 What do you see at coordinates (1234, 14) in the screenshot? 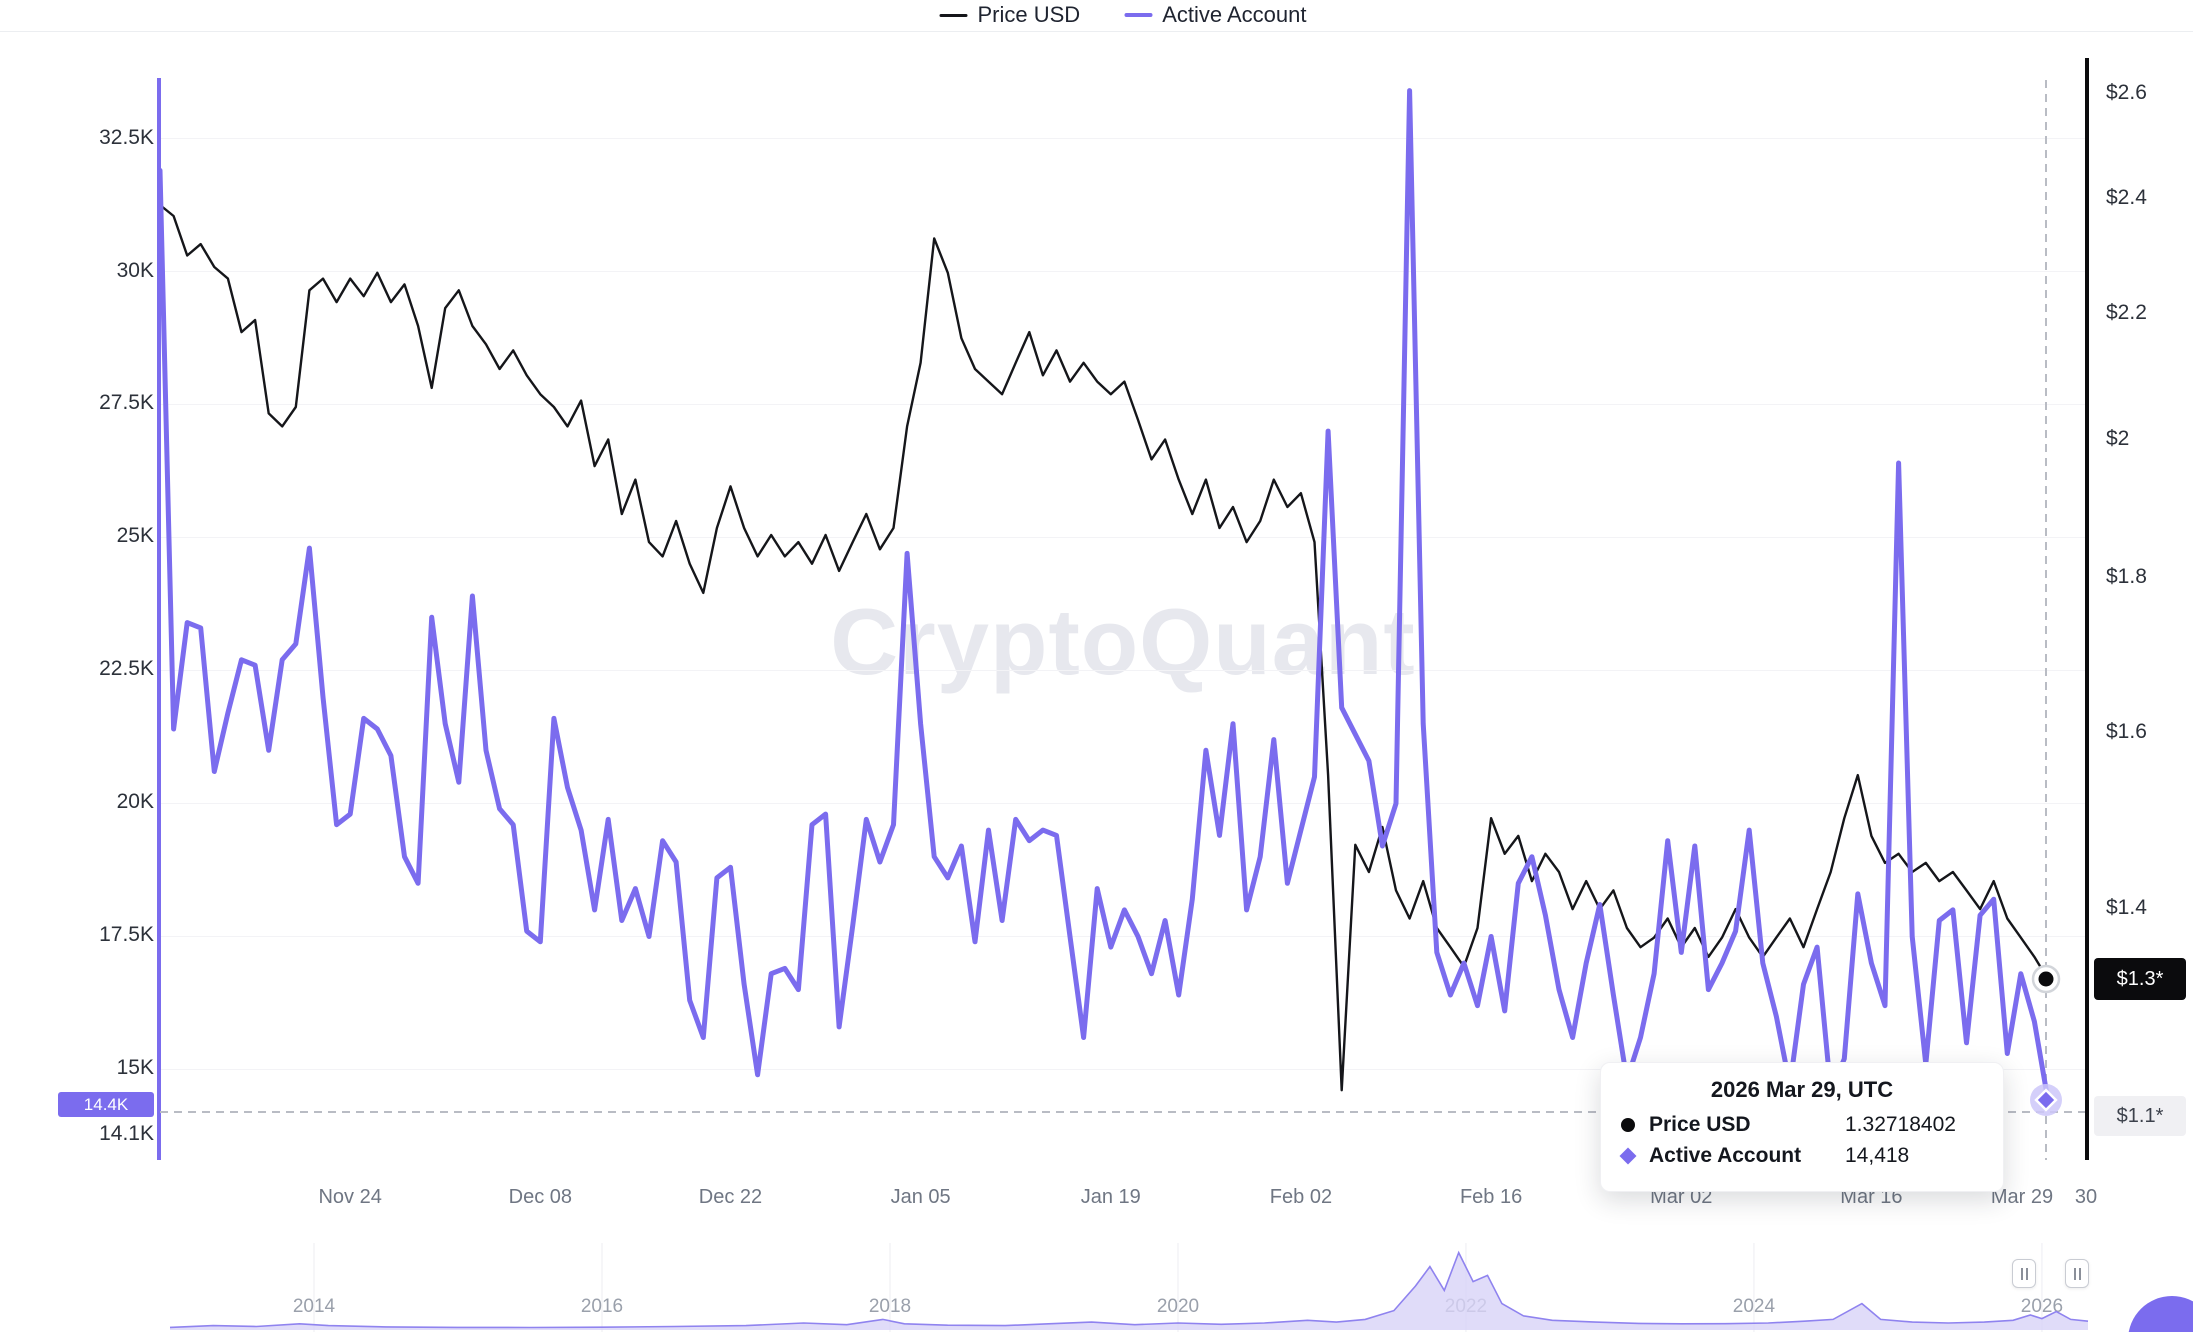
I see `legend-label-active-account: Active Account` at bounding box center [1234, 14].